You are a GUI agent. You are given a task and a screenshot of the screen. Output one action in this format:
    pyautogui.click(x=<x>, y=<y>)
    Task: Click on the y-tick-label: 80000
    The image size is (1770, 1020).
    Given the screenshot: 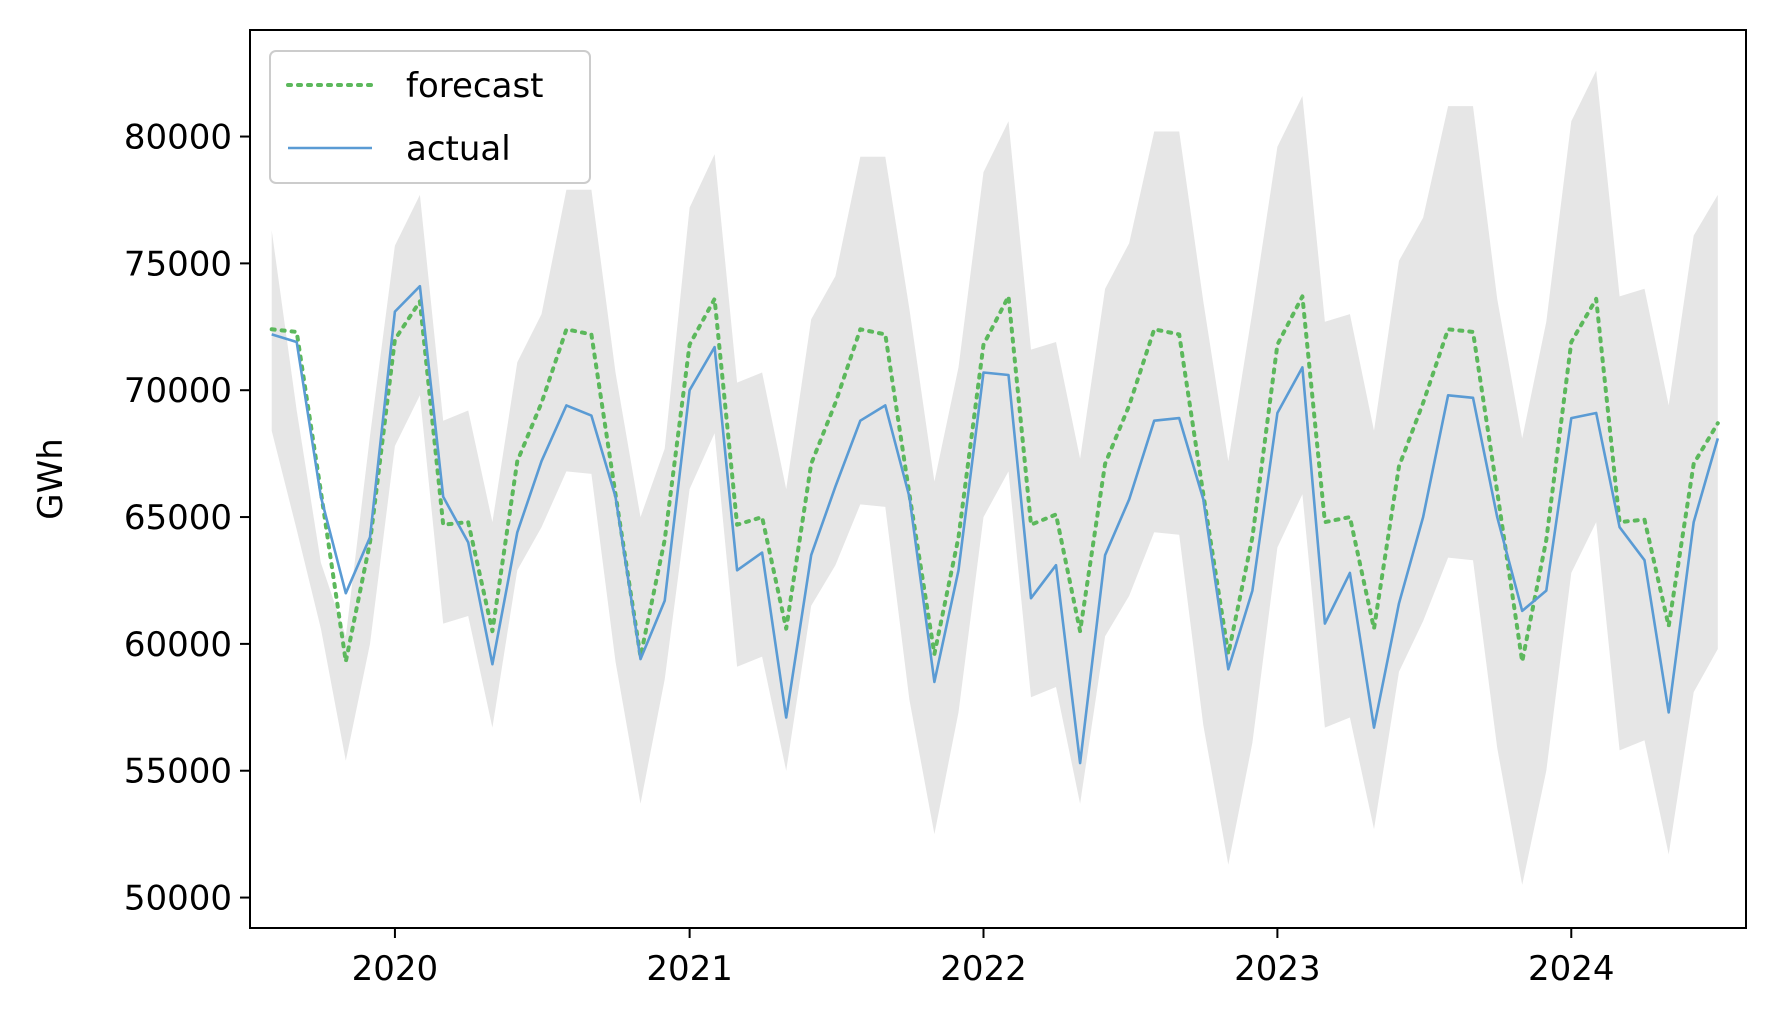 What is the action you would take?
    pyautogui.click(x=178, y=138)
    